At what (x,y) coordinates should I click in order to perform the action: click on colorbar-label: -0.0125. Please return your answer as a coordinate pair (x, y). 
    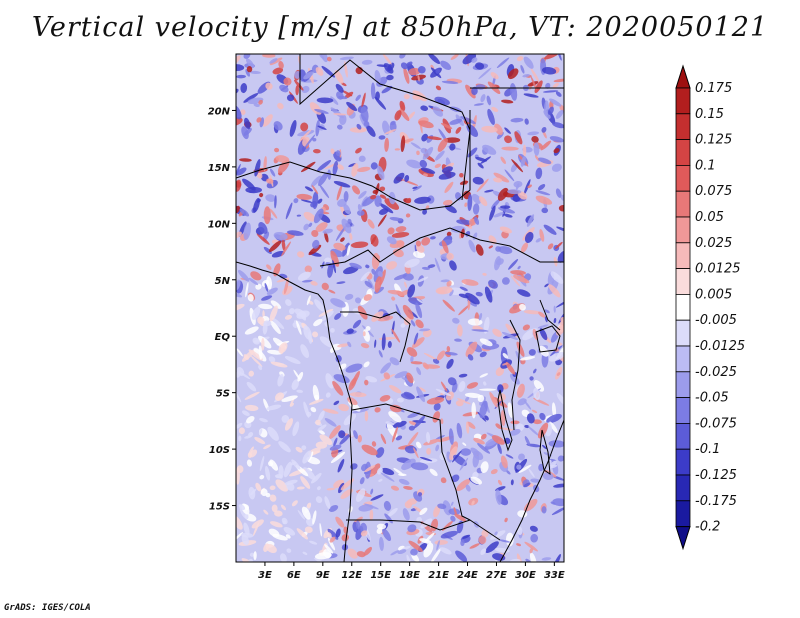
    Looking at the image, I should click on (720, 346).